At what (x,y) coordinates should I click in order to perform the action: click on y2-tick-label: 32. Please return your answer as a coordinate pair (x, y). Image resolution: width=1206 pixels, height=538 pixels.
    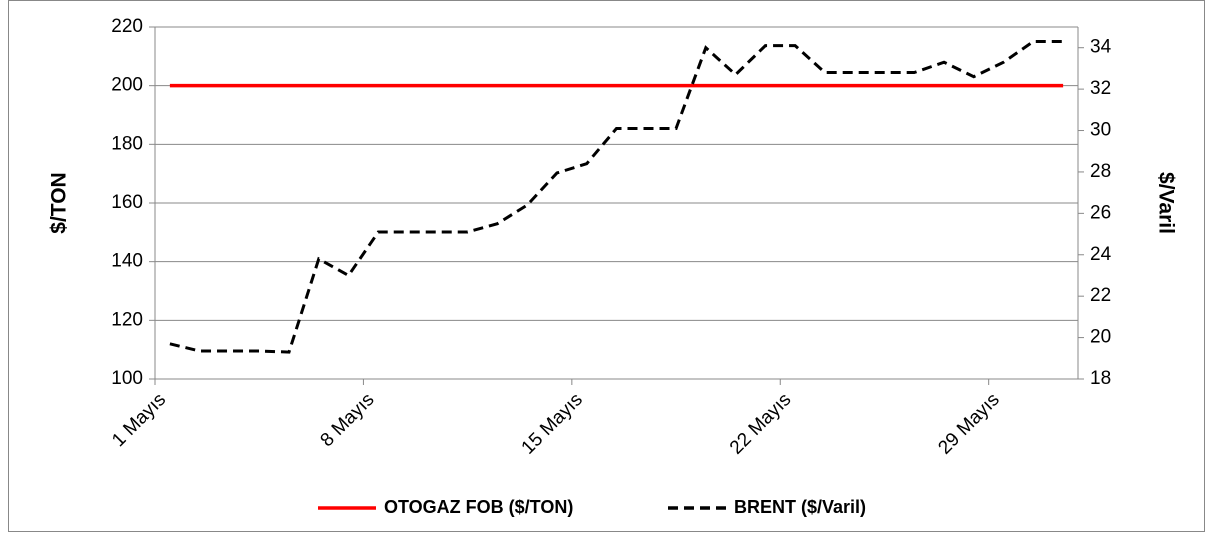
    Looking at the image, I should click on (1100, 88).